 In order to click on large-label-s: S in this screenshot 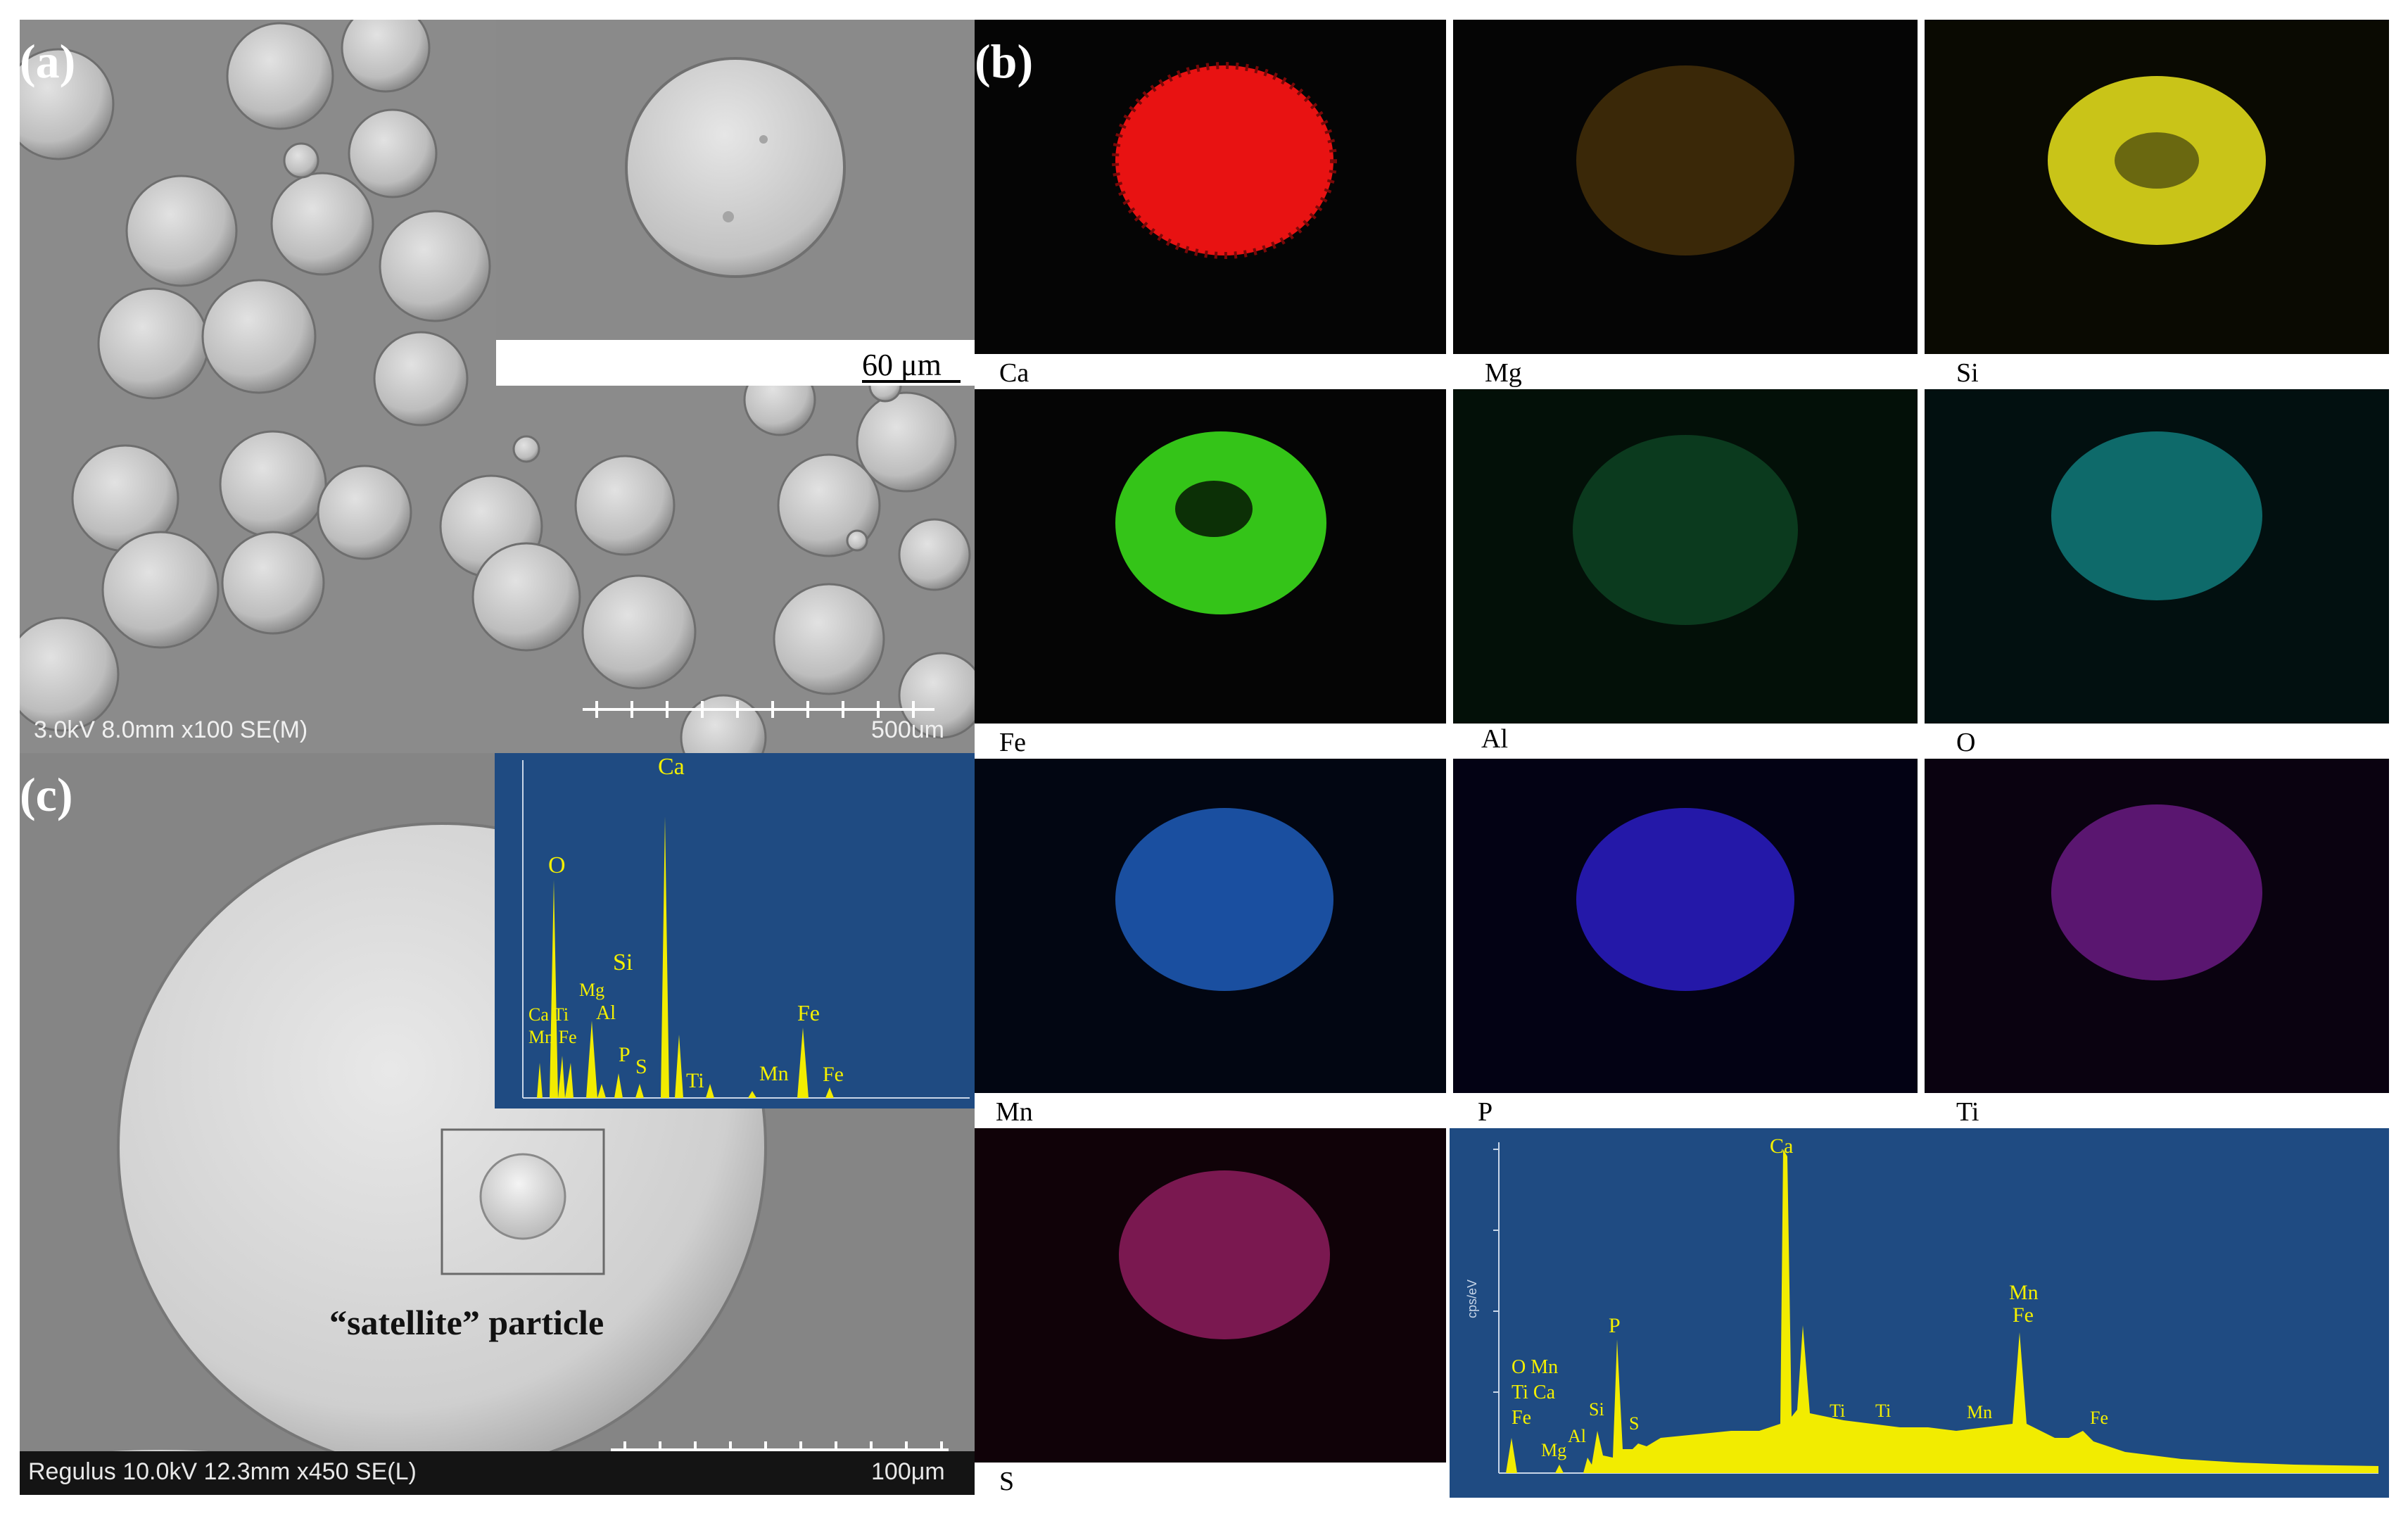, I will do `click(1634, 1423)`.